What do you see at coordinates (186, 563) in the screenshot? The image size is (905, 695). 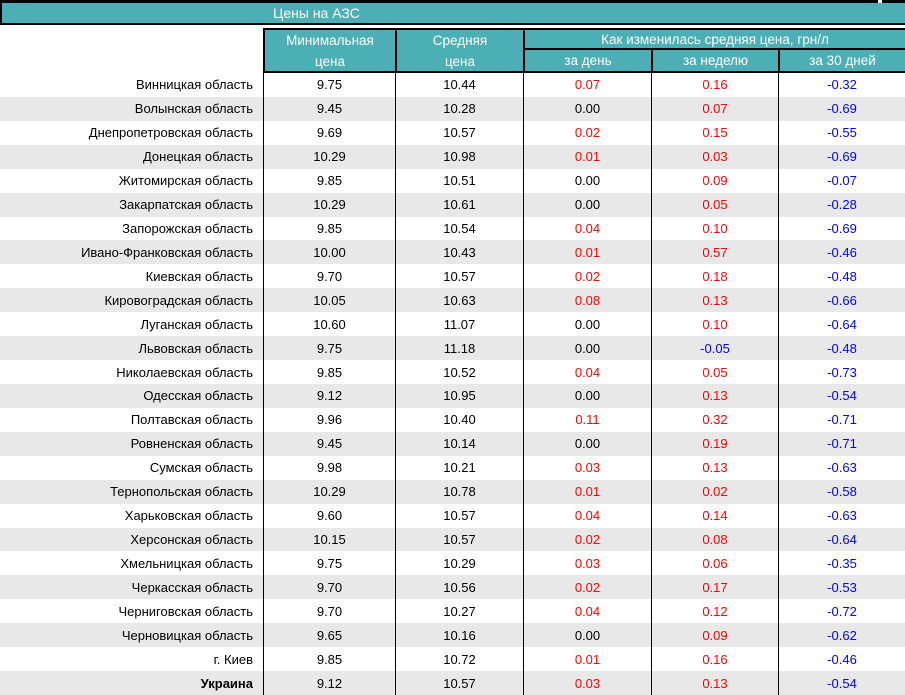 I see `region-cell: Хмельницкая область` at bounding box center [186, 563].